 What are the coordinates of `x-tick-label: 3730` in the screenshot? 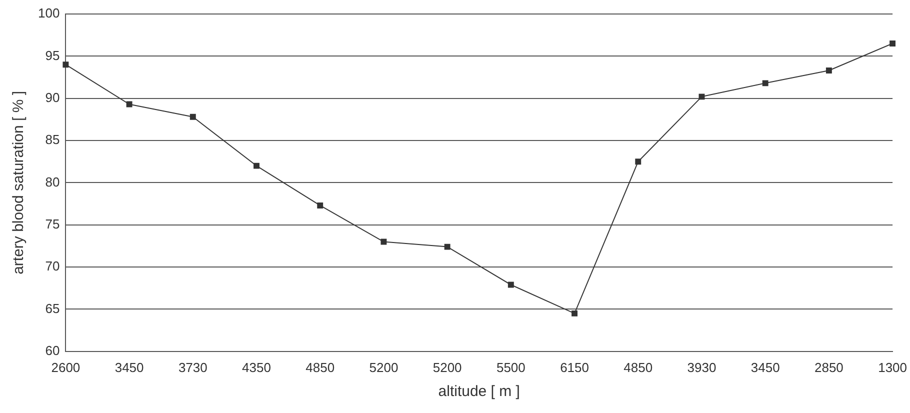 It's located at (193, 367).